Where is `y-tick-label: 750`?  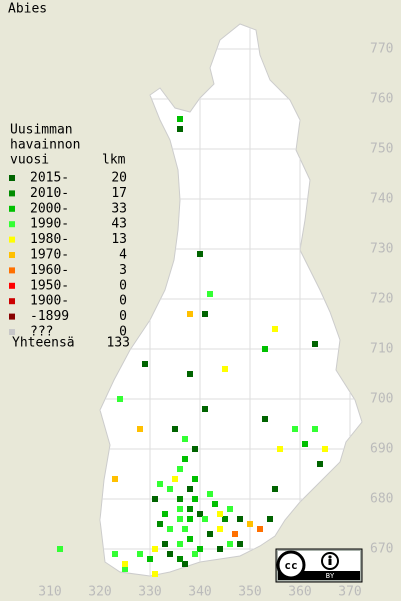 y-tick-label: 750 is located at coordinates (381, 149).